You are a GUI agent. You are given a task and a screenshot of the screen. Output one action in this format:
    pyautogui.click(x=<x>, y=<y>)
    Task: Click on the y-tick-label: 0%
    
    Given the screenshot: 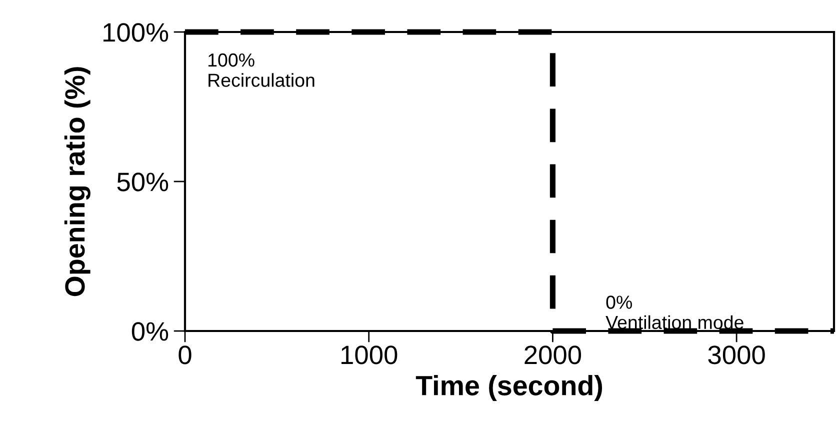 What is the action you would take?
    pyautogui.click(x=150, y=331)
    